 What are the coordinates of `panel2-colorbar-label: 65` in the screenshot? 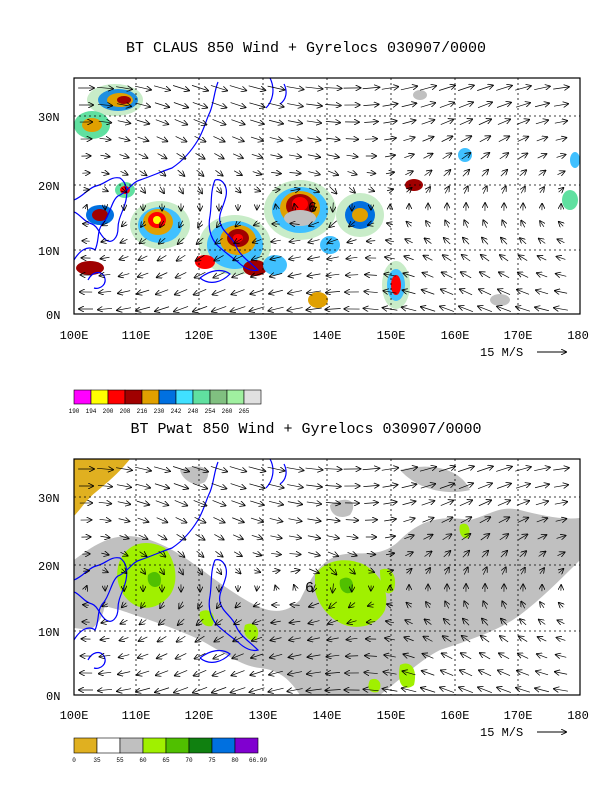 It's located at (166, 760).